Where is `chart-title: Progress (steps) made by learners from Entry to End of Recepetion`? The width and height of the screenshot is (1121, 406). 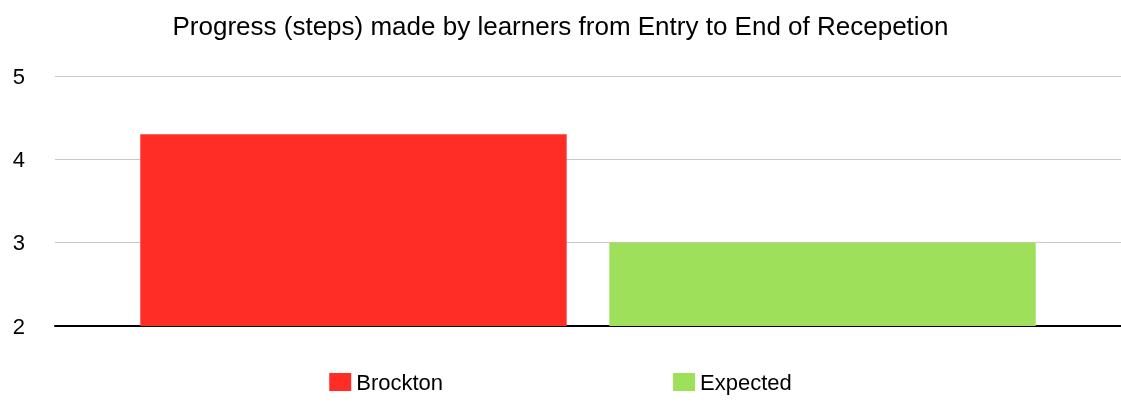 chart-title: Progress (steps) made by learners from Entry to End of Recepetion is located at coordinates (560, 26).